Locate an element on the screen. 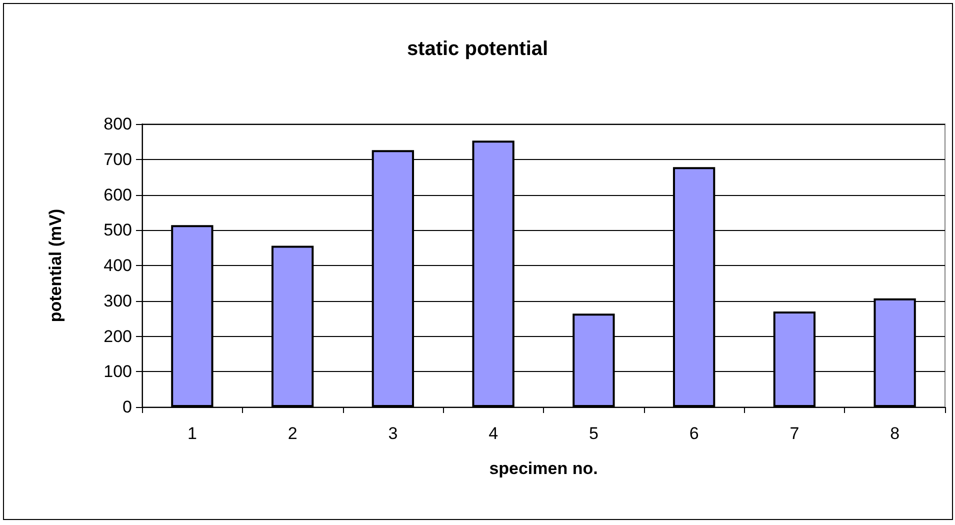 This screenshot has height=525, width=955. x-tick-label: 2 is located at coordinates (293, 433).